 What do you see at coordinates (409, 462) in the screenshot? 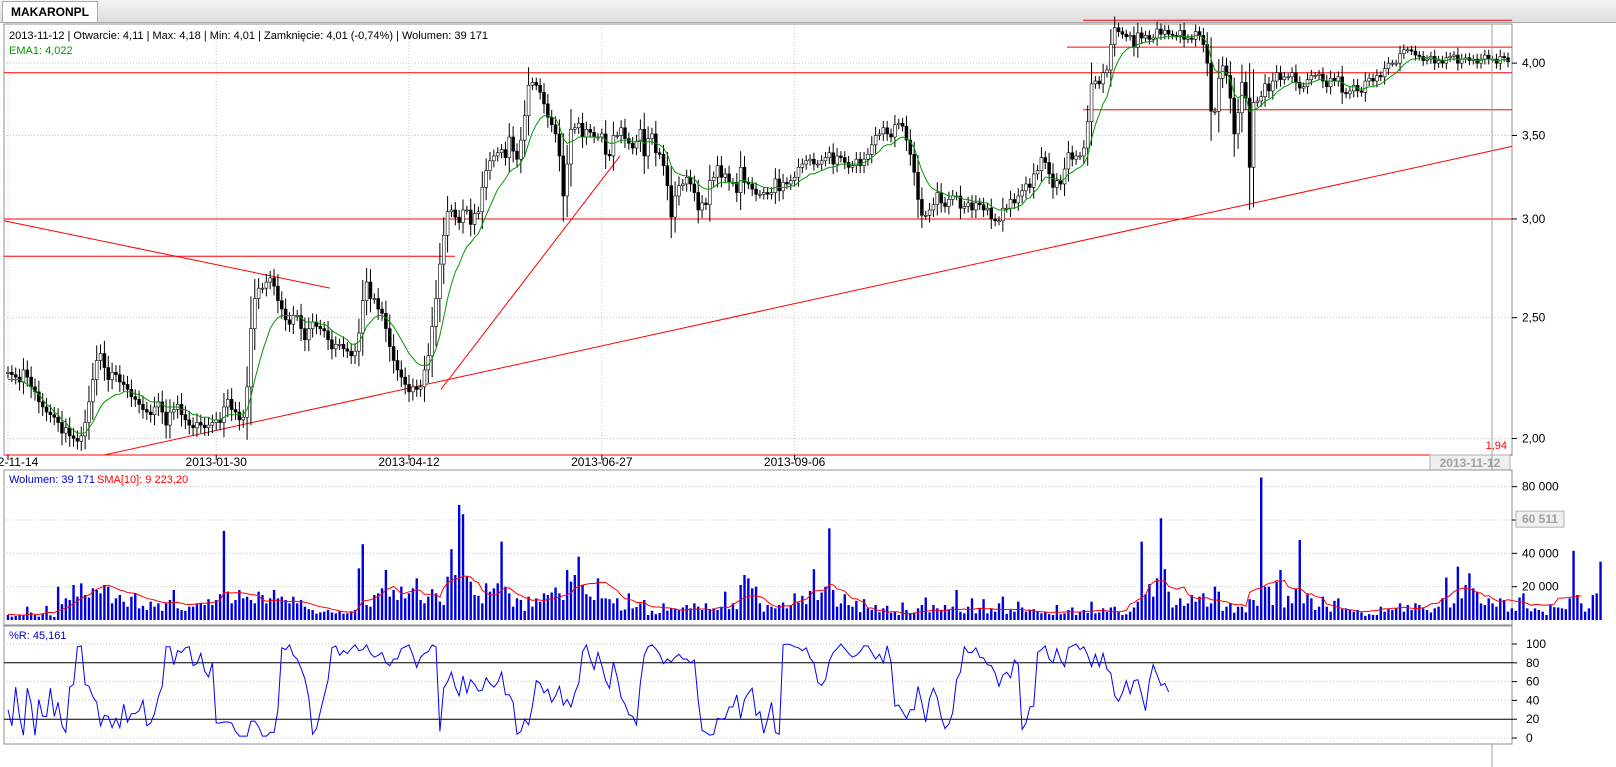
I see `date-tick-label: 2013-04-12` at bounding box center [409, 462].